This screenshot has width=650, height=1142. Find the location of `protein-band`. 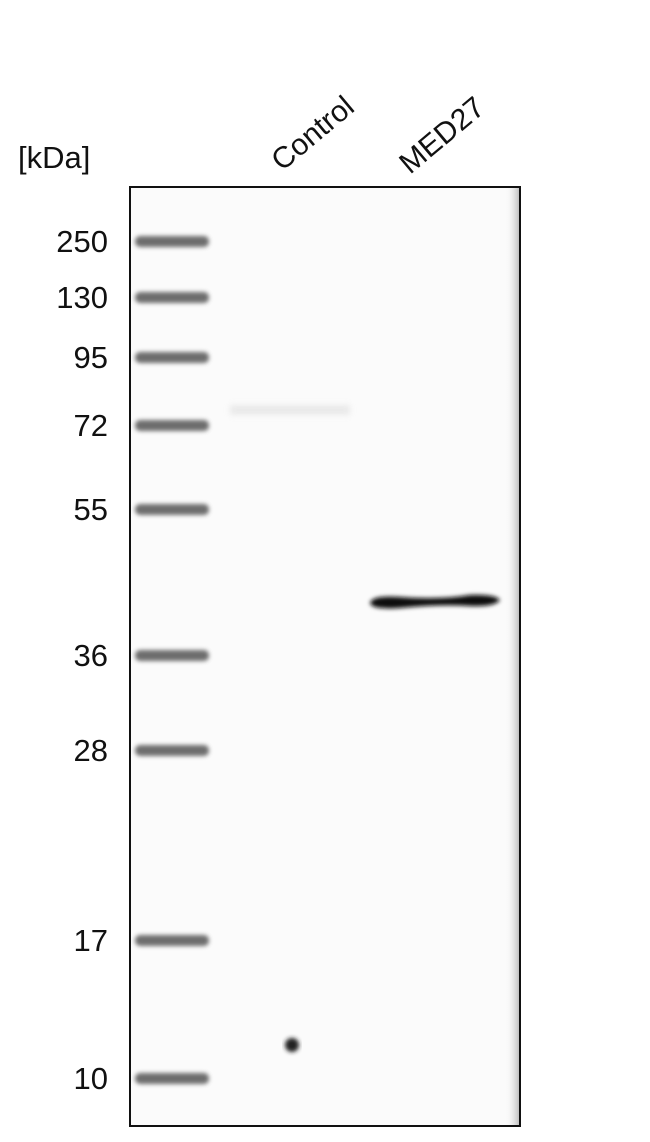

protein-band is located at coordinates (435, 601).